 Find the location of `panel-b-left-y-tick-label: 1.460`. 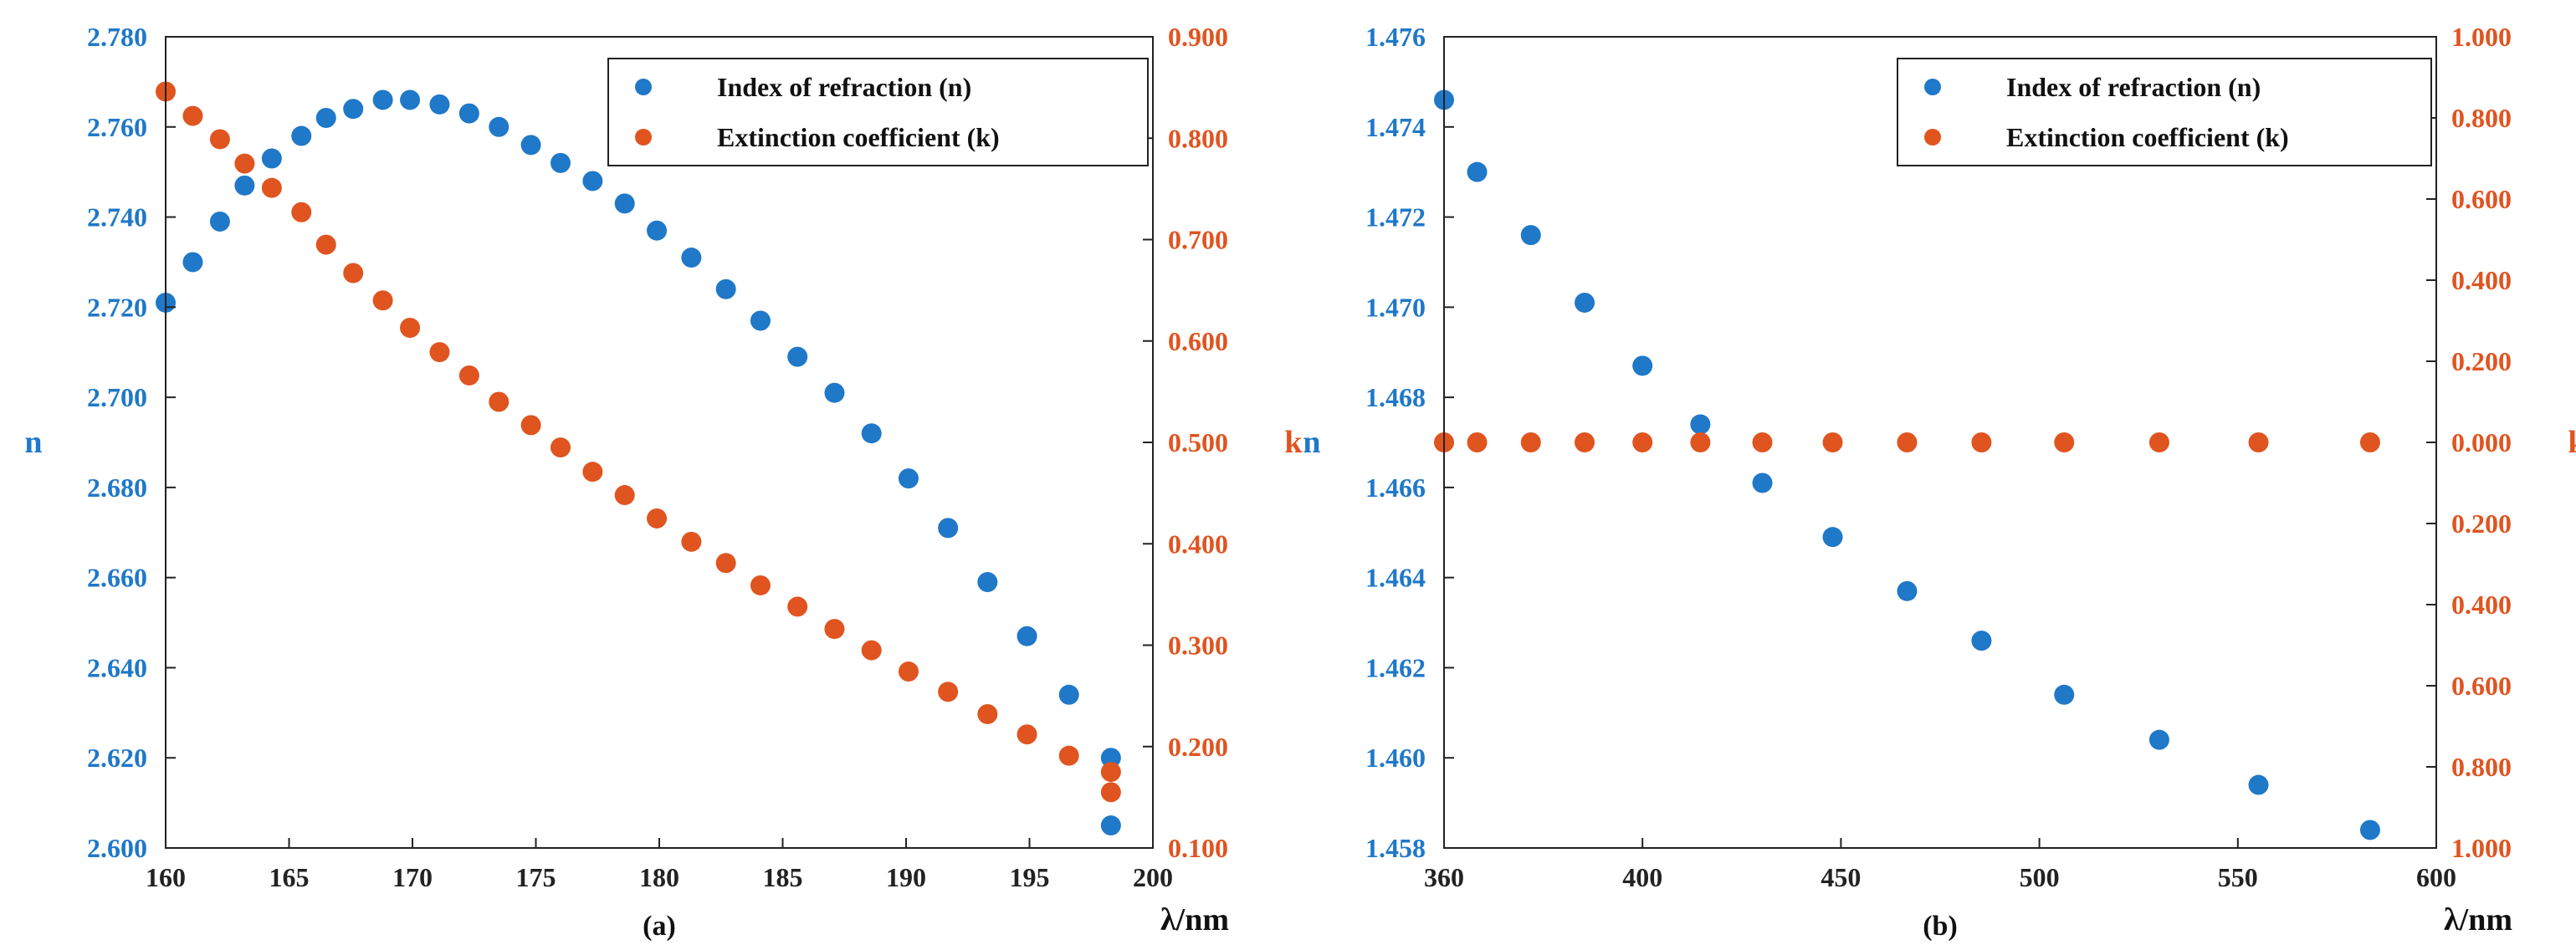

panel-b-left-y-tick-label: 1.460 is located at coordinates (1396, 758).